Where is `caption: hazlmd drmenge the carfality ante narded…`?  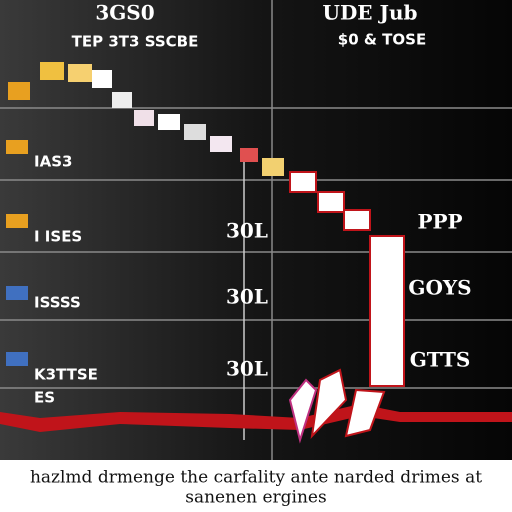 caption: hazlmd drmenge the carfality ante narded… is located at coordinates (256, 478).